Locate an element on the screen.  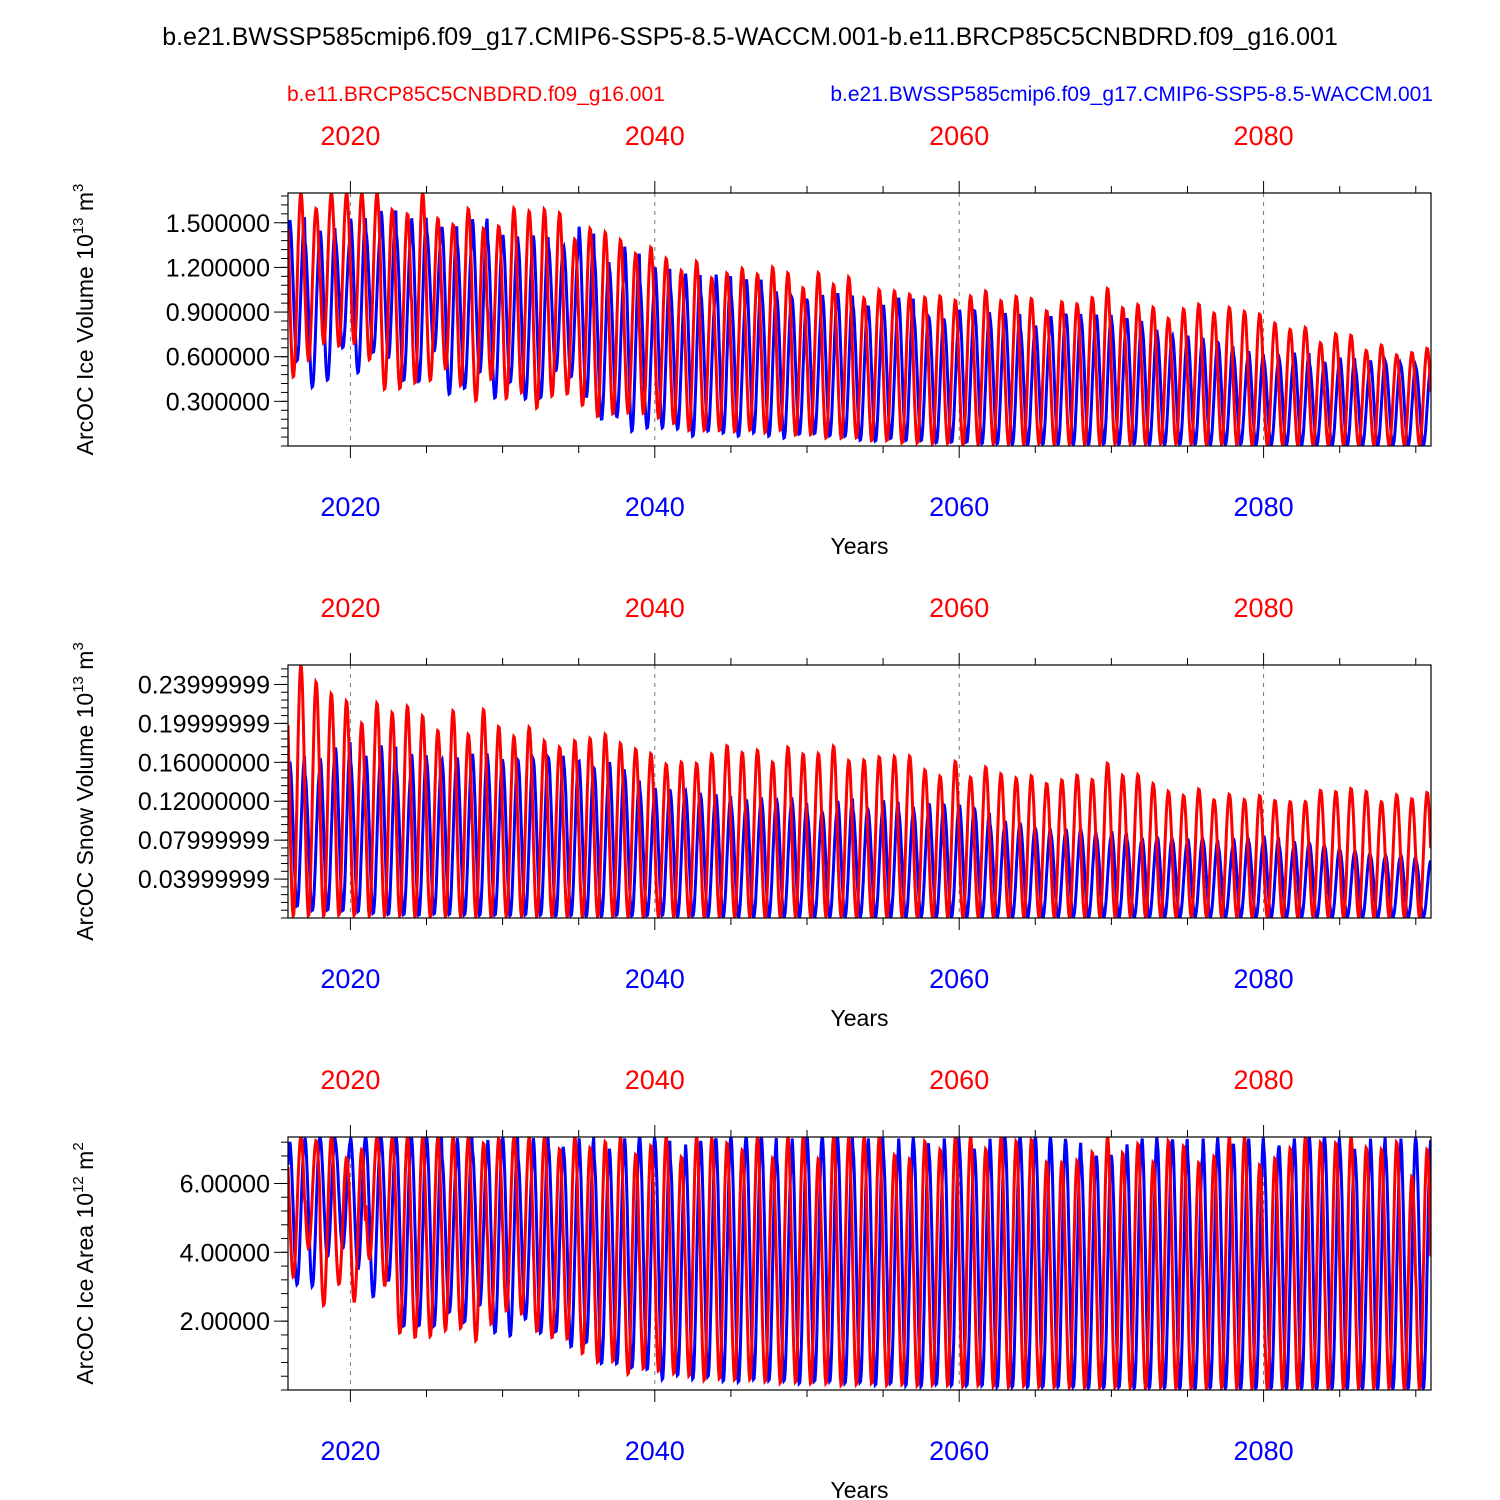
y-tick-label: 1.500000 is located at coordinates (218, 224).